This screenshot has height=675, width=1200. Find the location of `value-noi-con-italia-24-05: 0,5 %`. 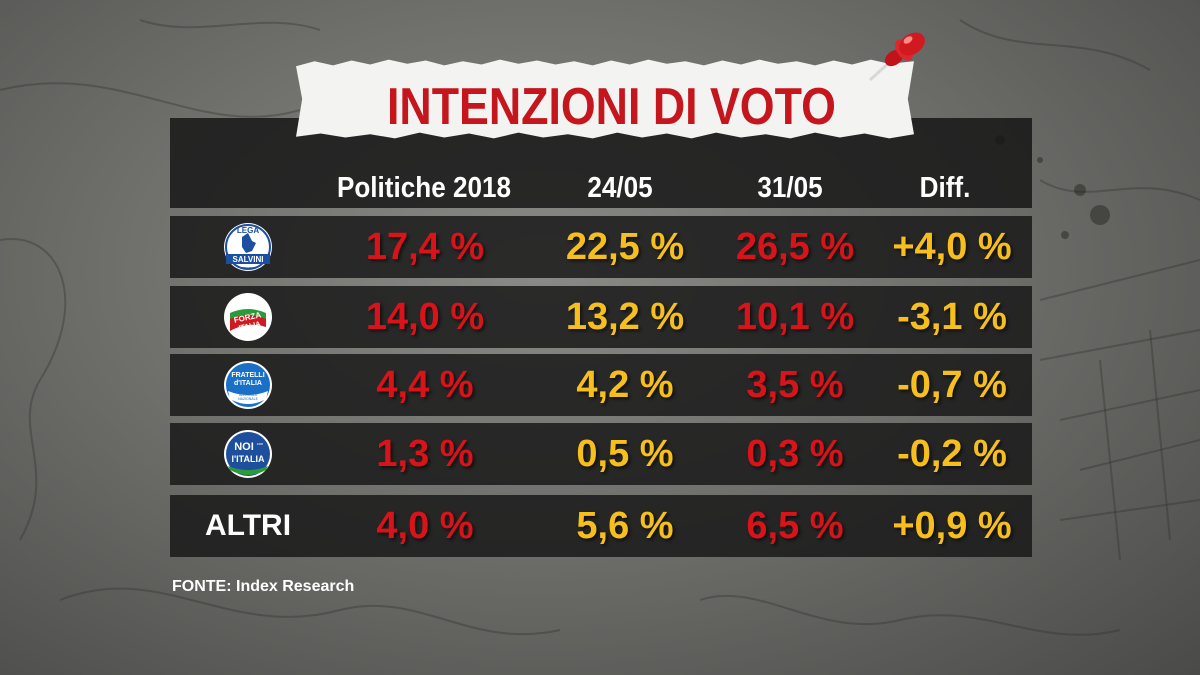

value-noi-con-italia-24-05: 0,5 % is located at coordinates (625, 454).